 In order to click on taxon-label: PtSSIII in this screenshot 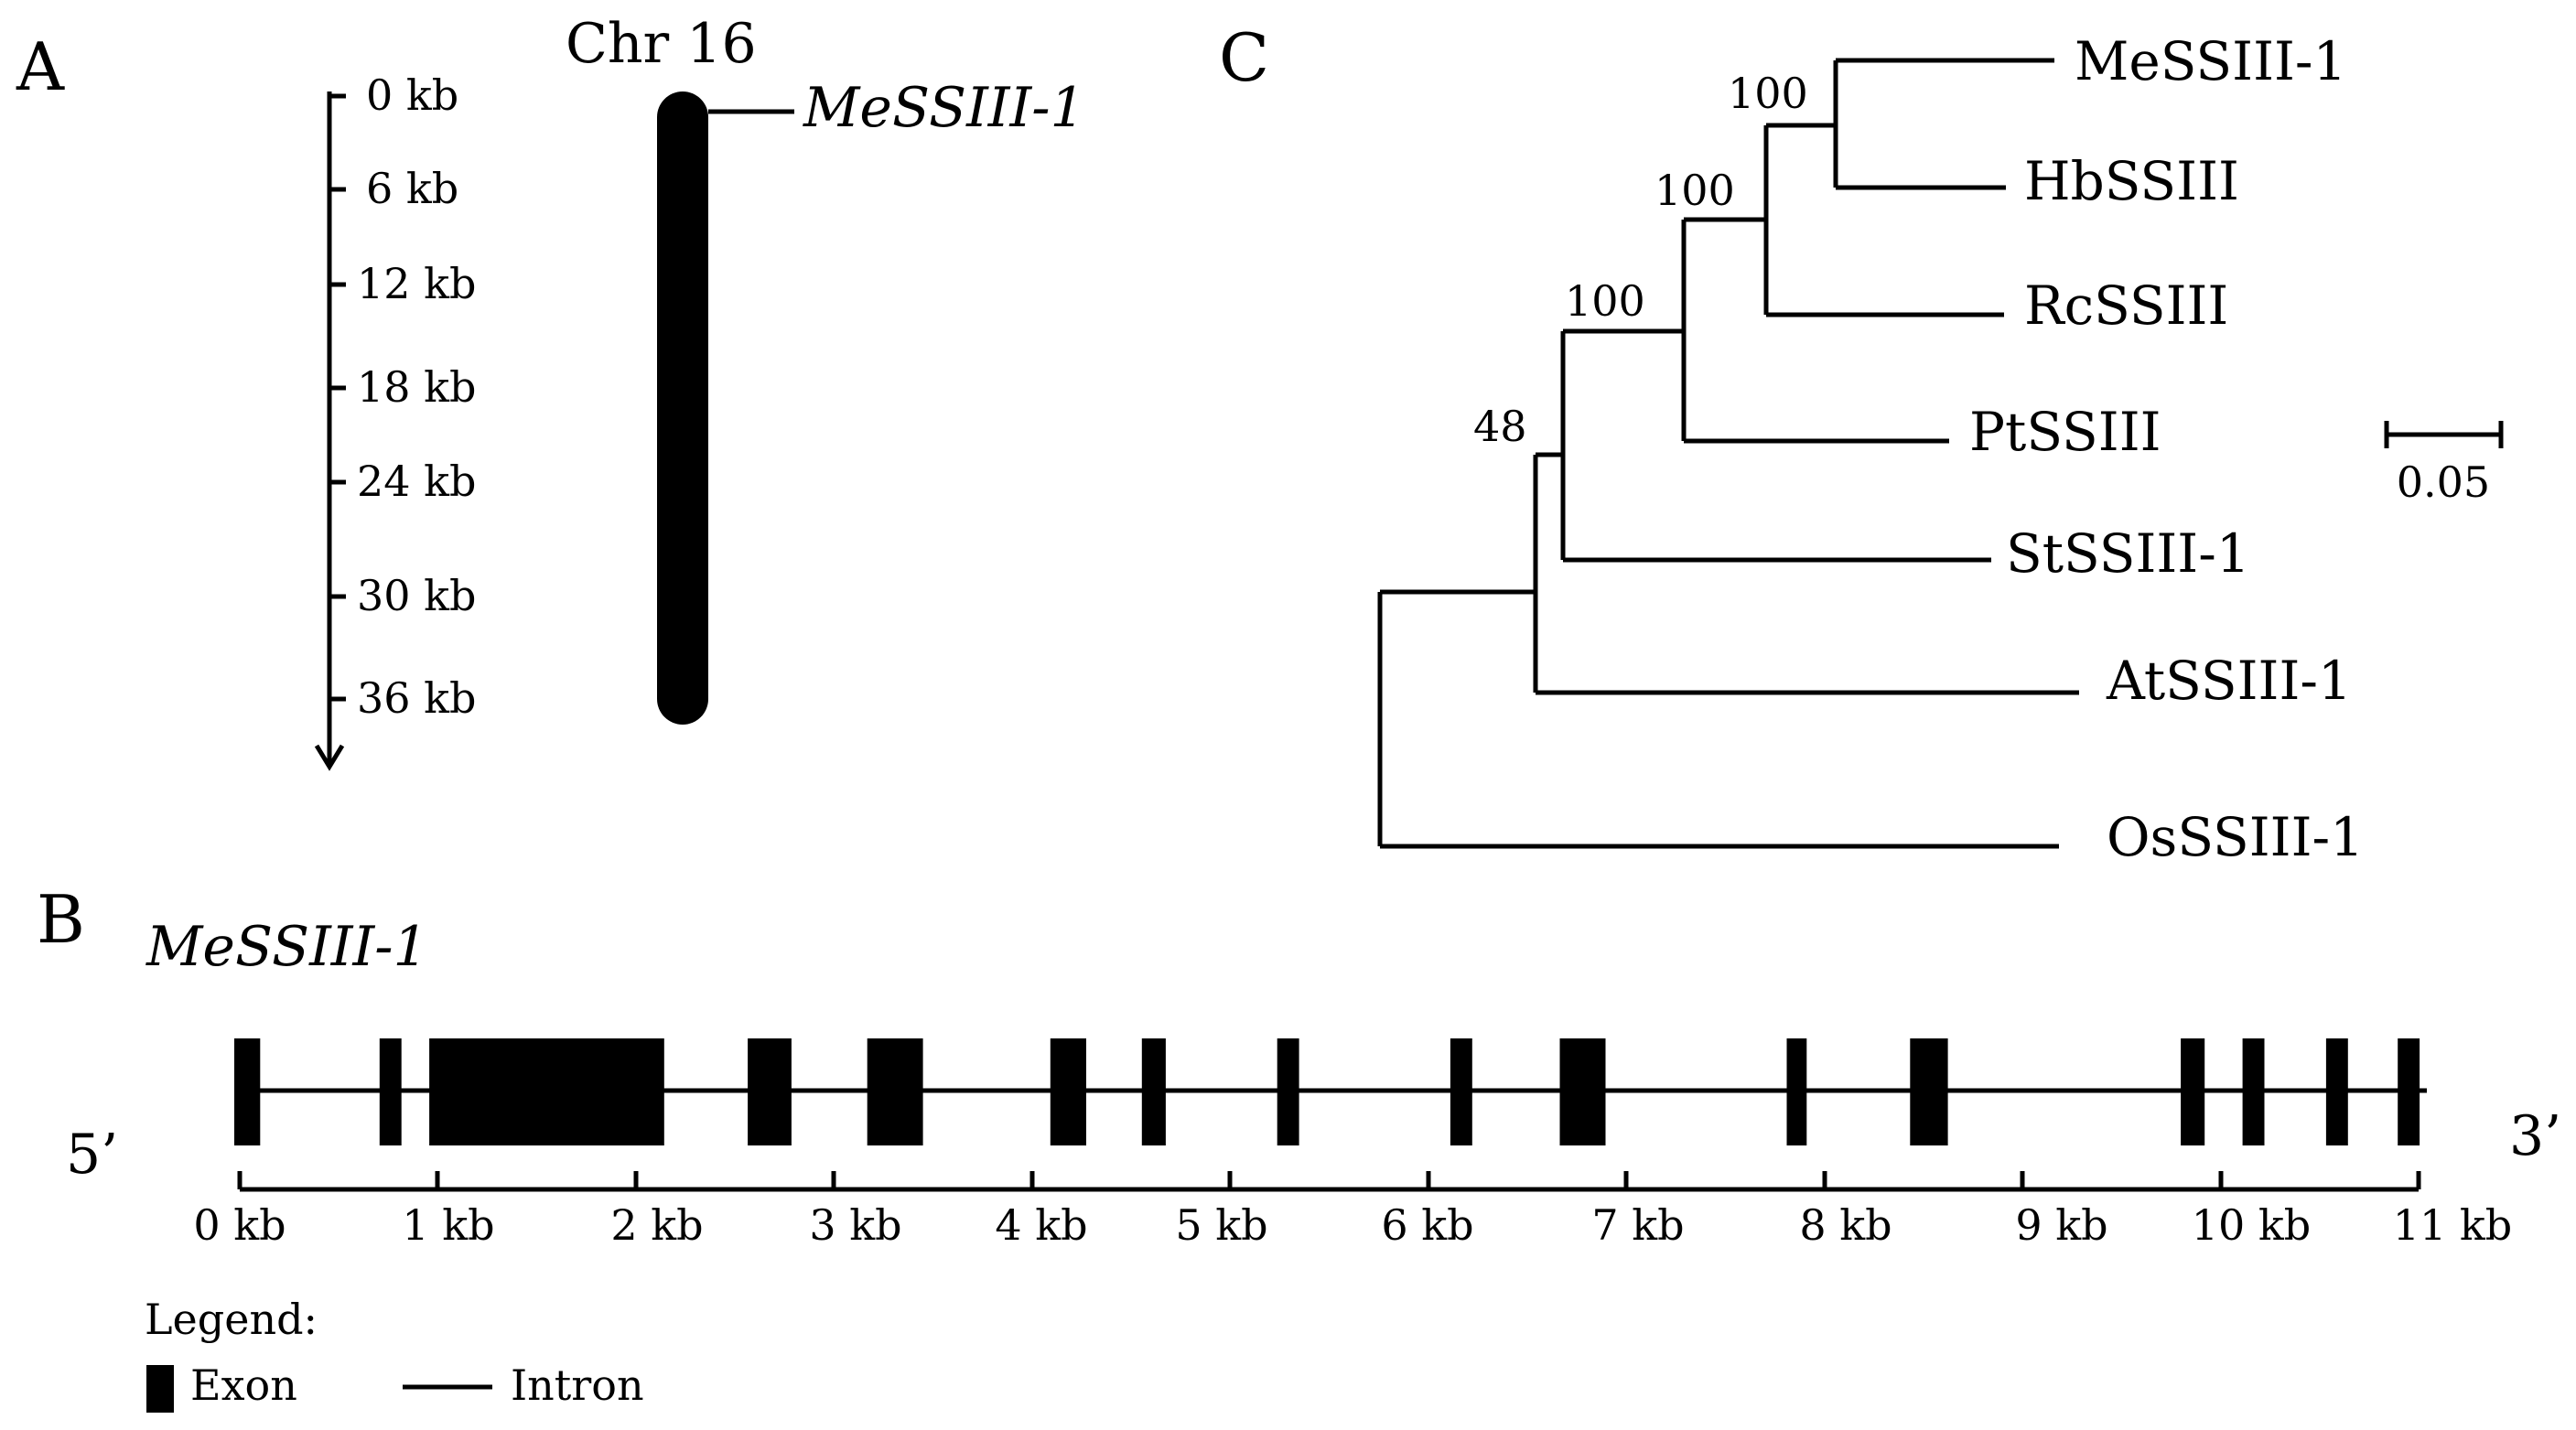, I will do `click(2065, 432)`.